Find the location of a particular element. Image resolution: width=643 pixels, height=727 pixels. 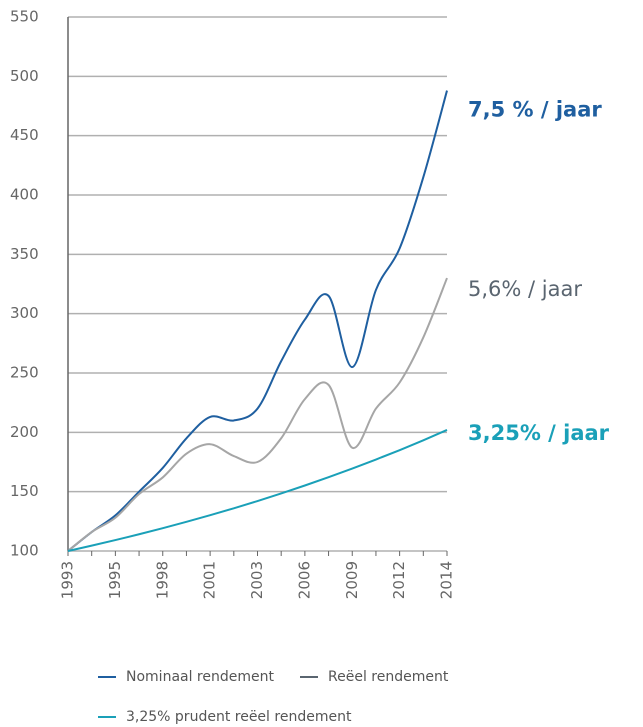

x-tick-label: 1995 is located at coordinates (115, 580).